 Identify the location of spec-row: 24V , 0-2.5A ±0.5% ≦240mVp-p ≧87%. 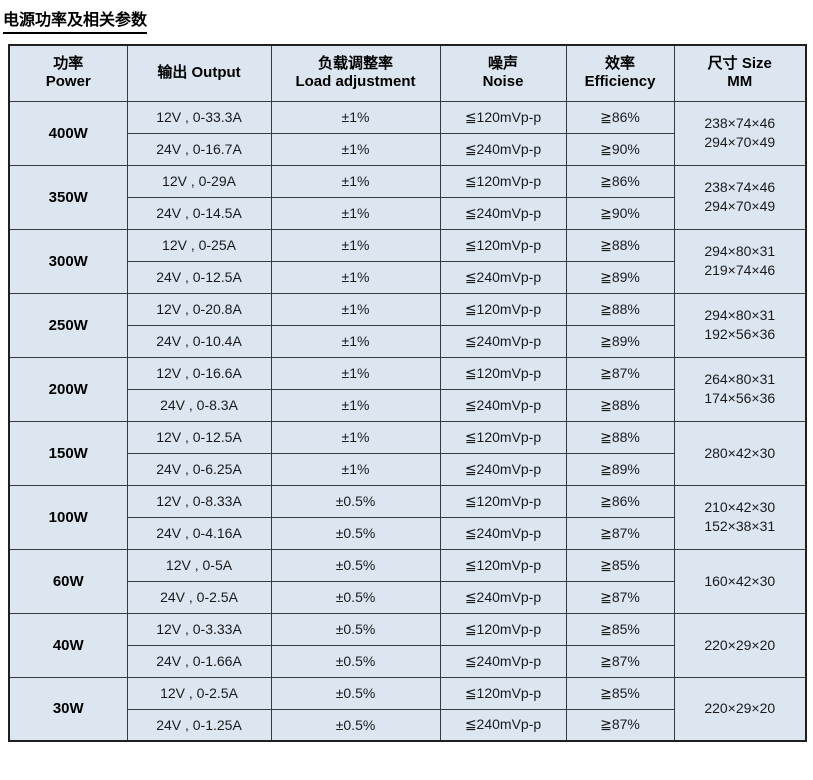
(407, 597).